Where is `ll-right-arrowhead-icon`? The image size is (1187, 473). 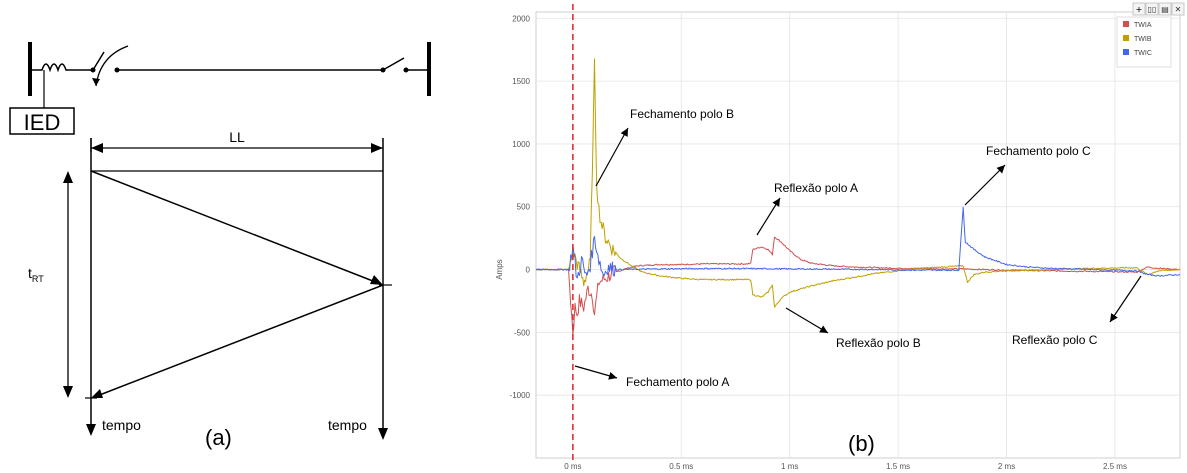 ll-right-arrowhead-icon is located at coordinates (377, 148).